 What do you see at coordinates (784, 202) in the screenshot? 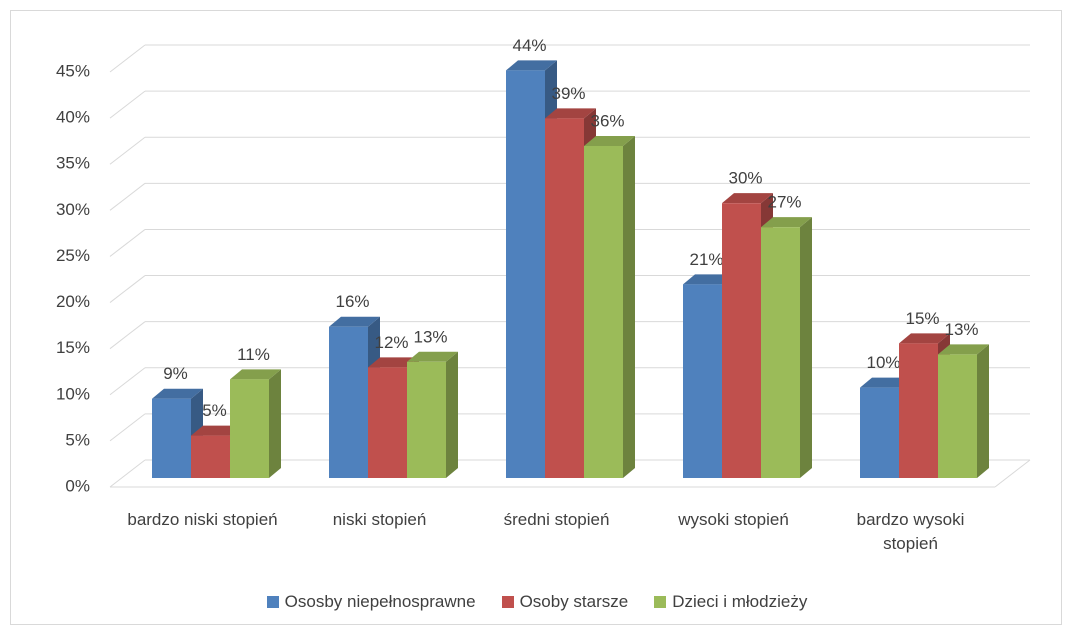
I see `value-label: 27%` at bounding box center [784, 202].